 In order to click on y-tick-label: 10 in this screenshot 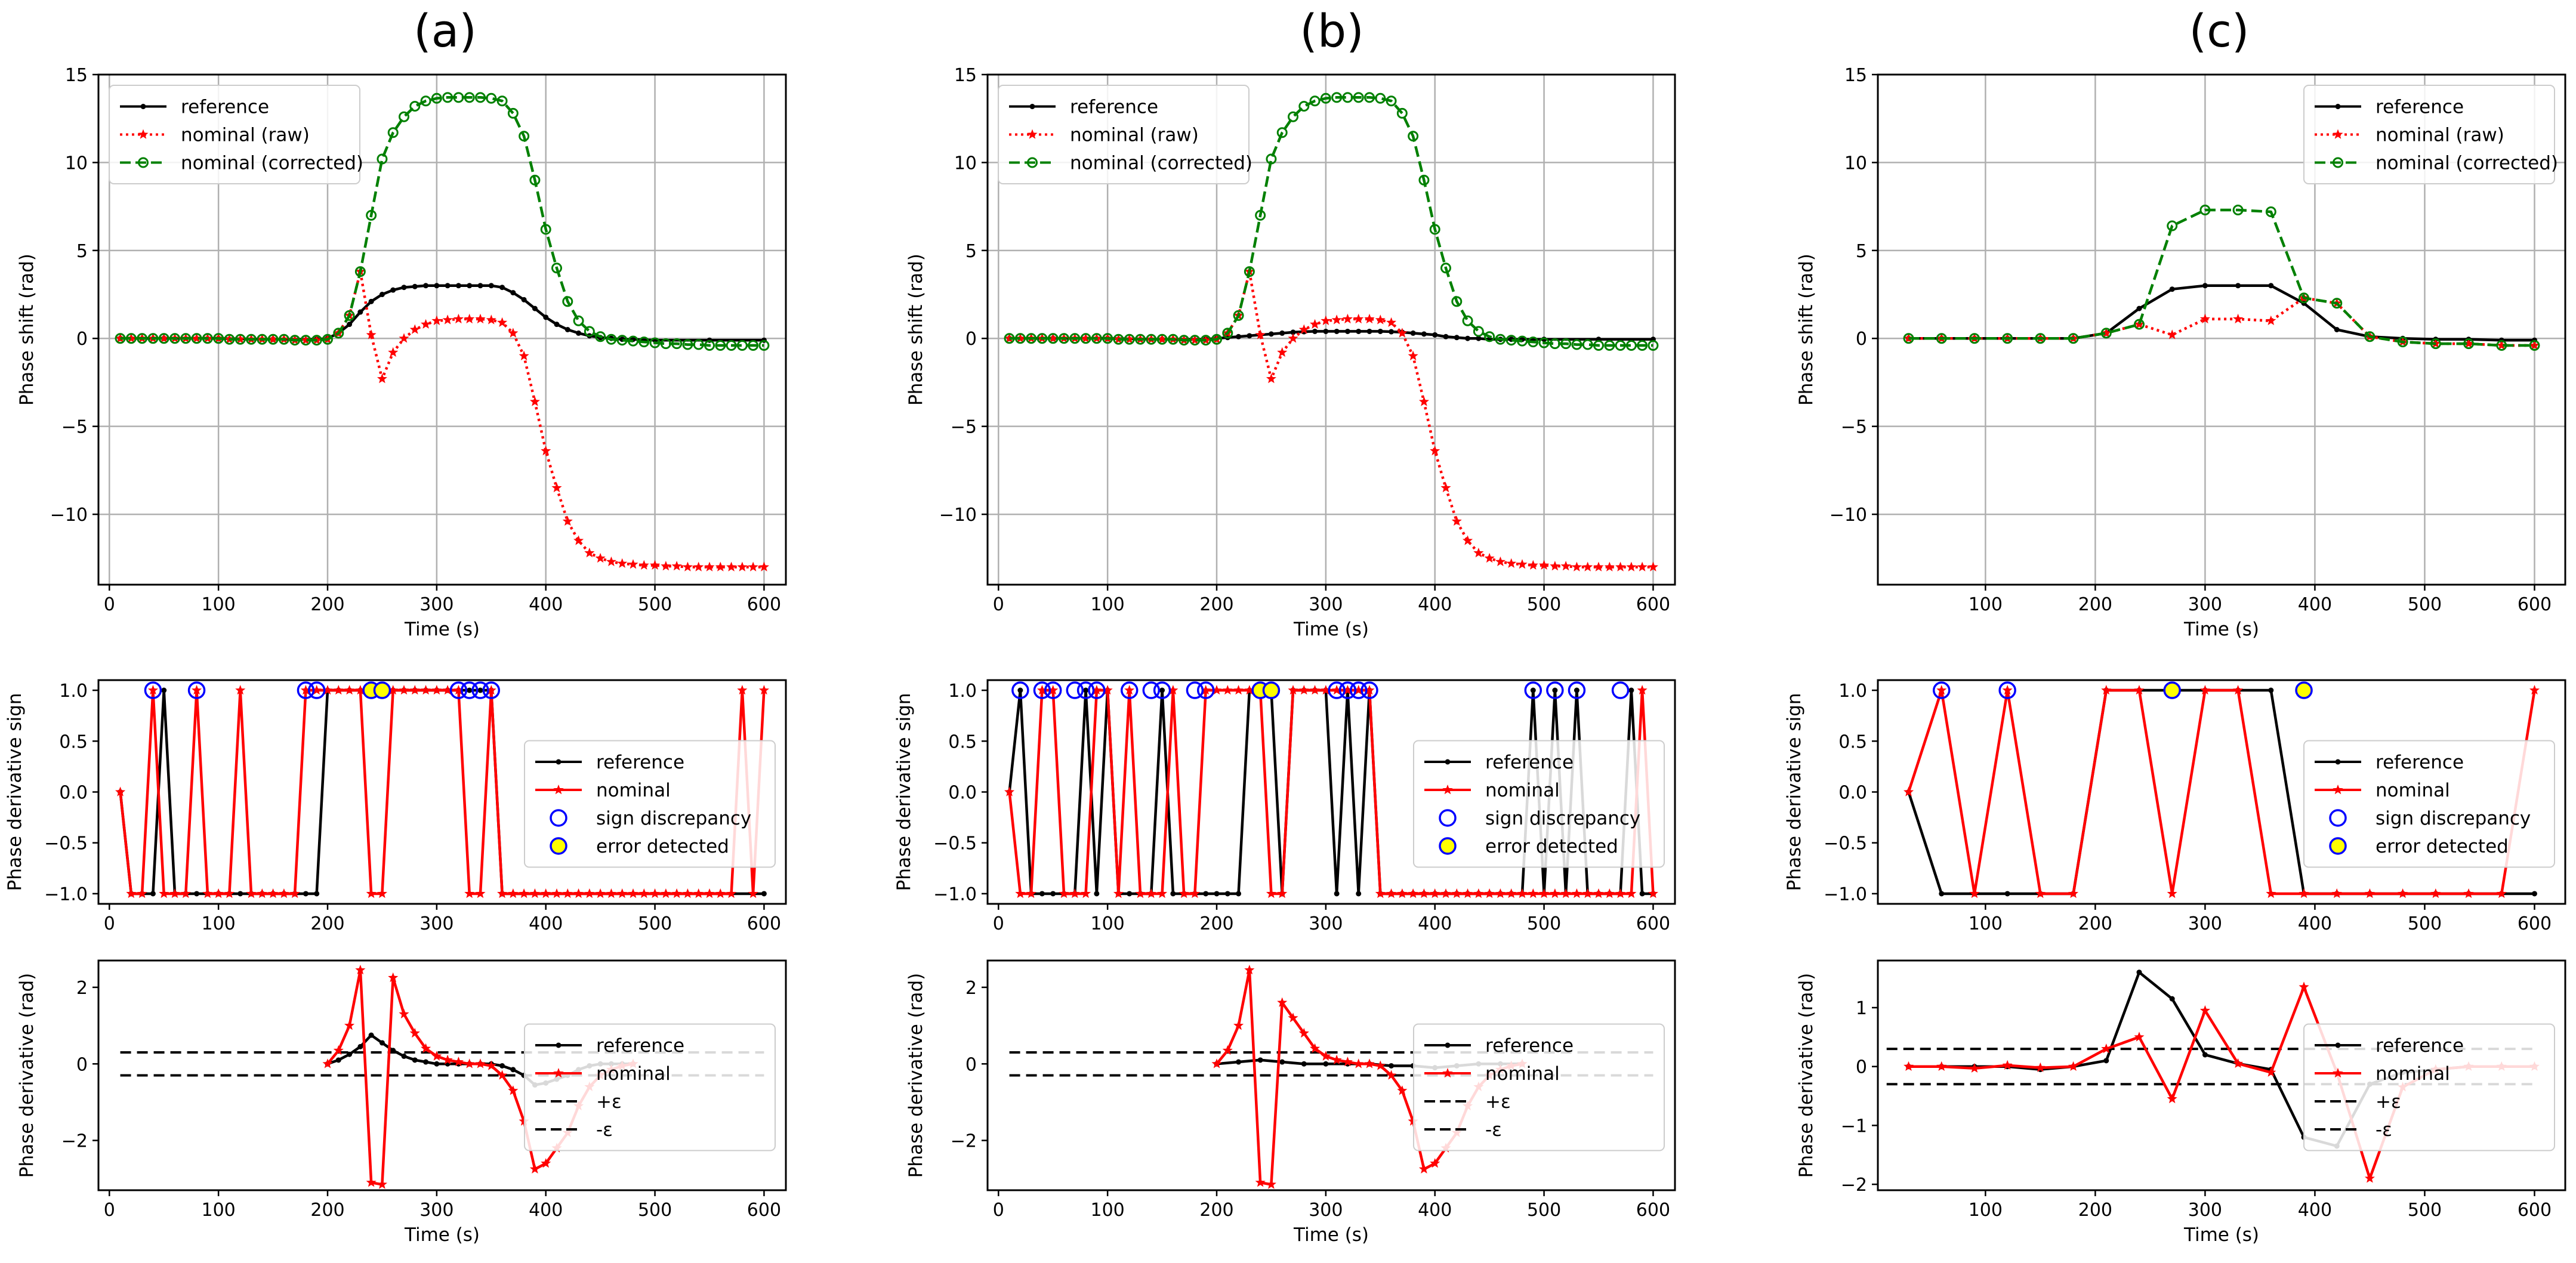, I will do `click(966, 163)`.